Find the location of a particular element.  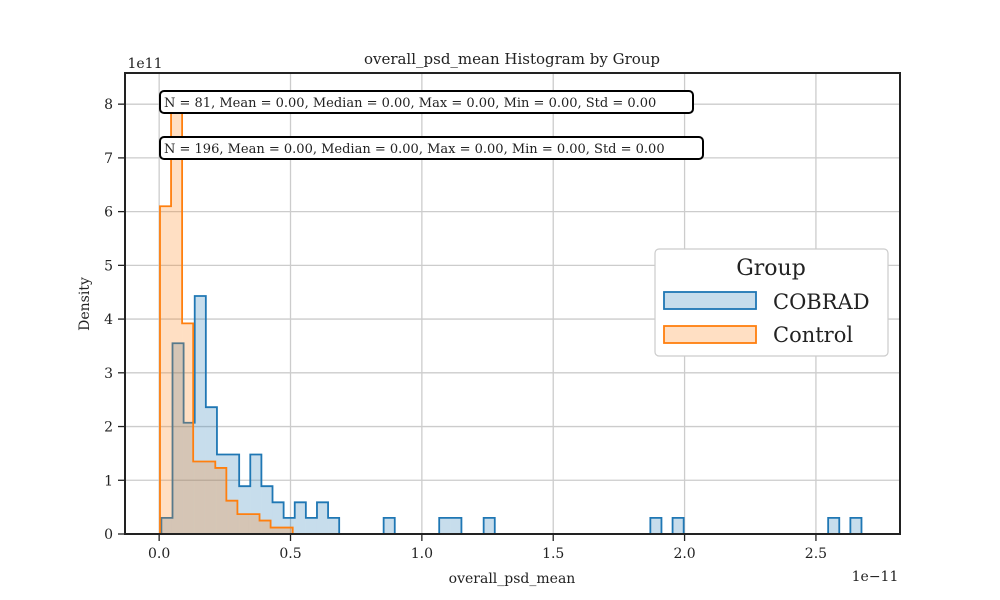

y-axis-offset-label: 1e11 is located at coordinates (144, 64).